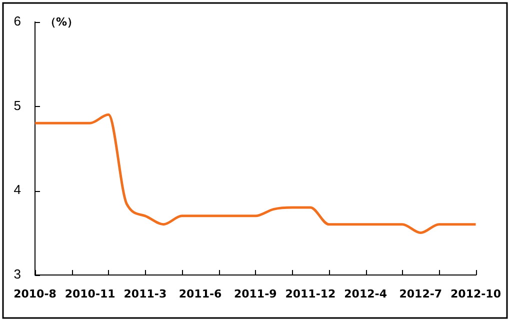 Image resolution: width=514 pixels, height=326 pixels. Describe the element at coordinates (17, 105) in the screenshot. I see `y-tick-label: 5` at that location.